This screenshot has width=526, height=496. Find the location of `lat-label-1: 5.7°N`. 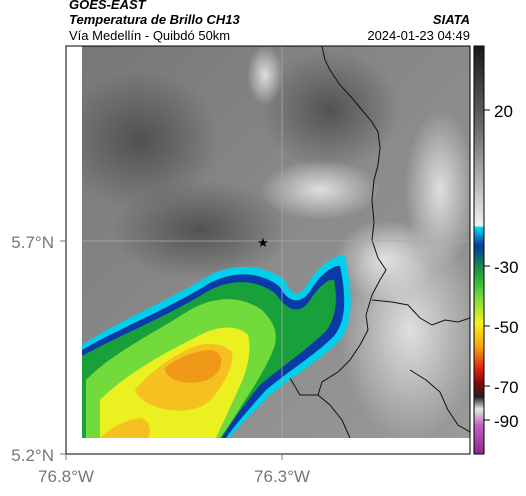

lat-label-1: 5.7°N is located at coordinates (32, 242).